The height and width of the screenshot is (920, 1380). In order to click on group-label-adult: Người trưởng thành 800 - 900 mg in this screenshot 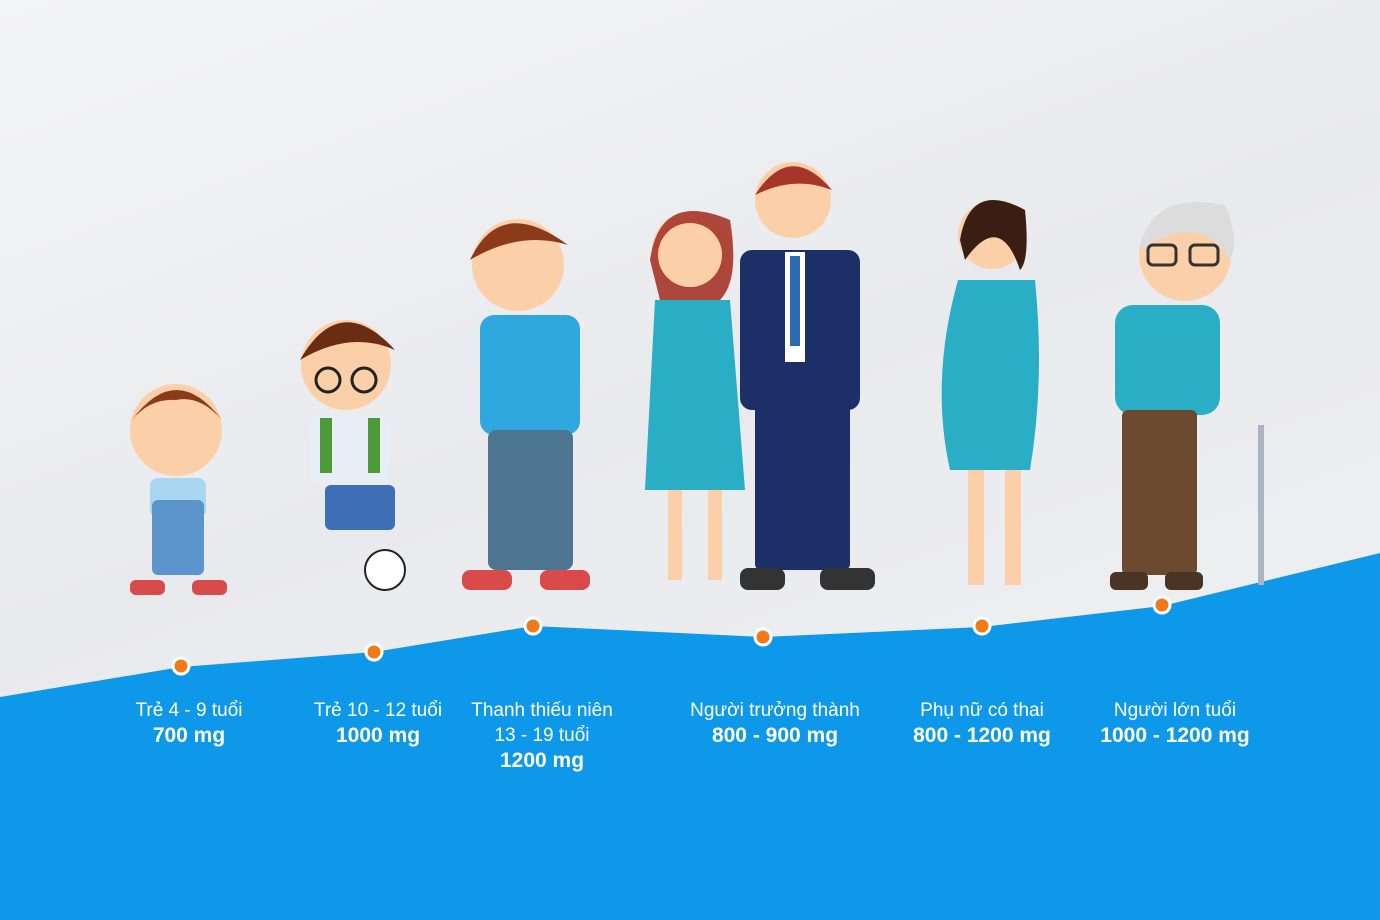, I will do `click(775, 723)`.